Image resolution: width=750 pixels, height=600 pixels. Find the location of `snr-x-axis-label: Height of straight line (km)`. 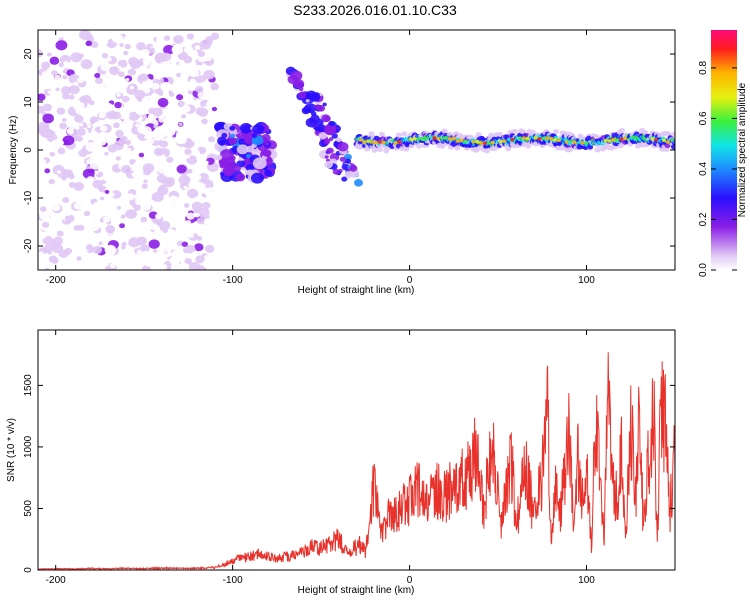

snr-x-axis-label: Height of straight line (km) is located at coordinates (356, 590).